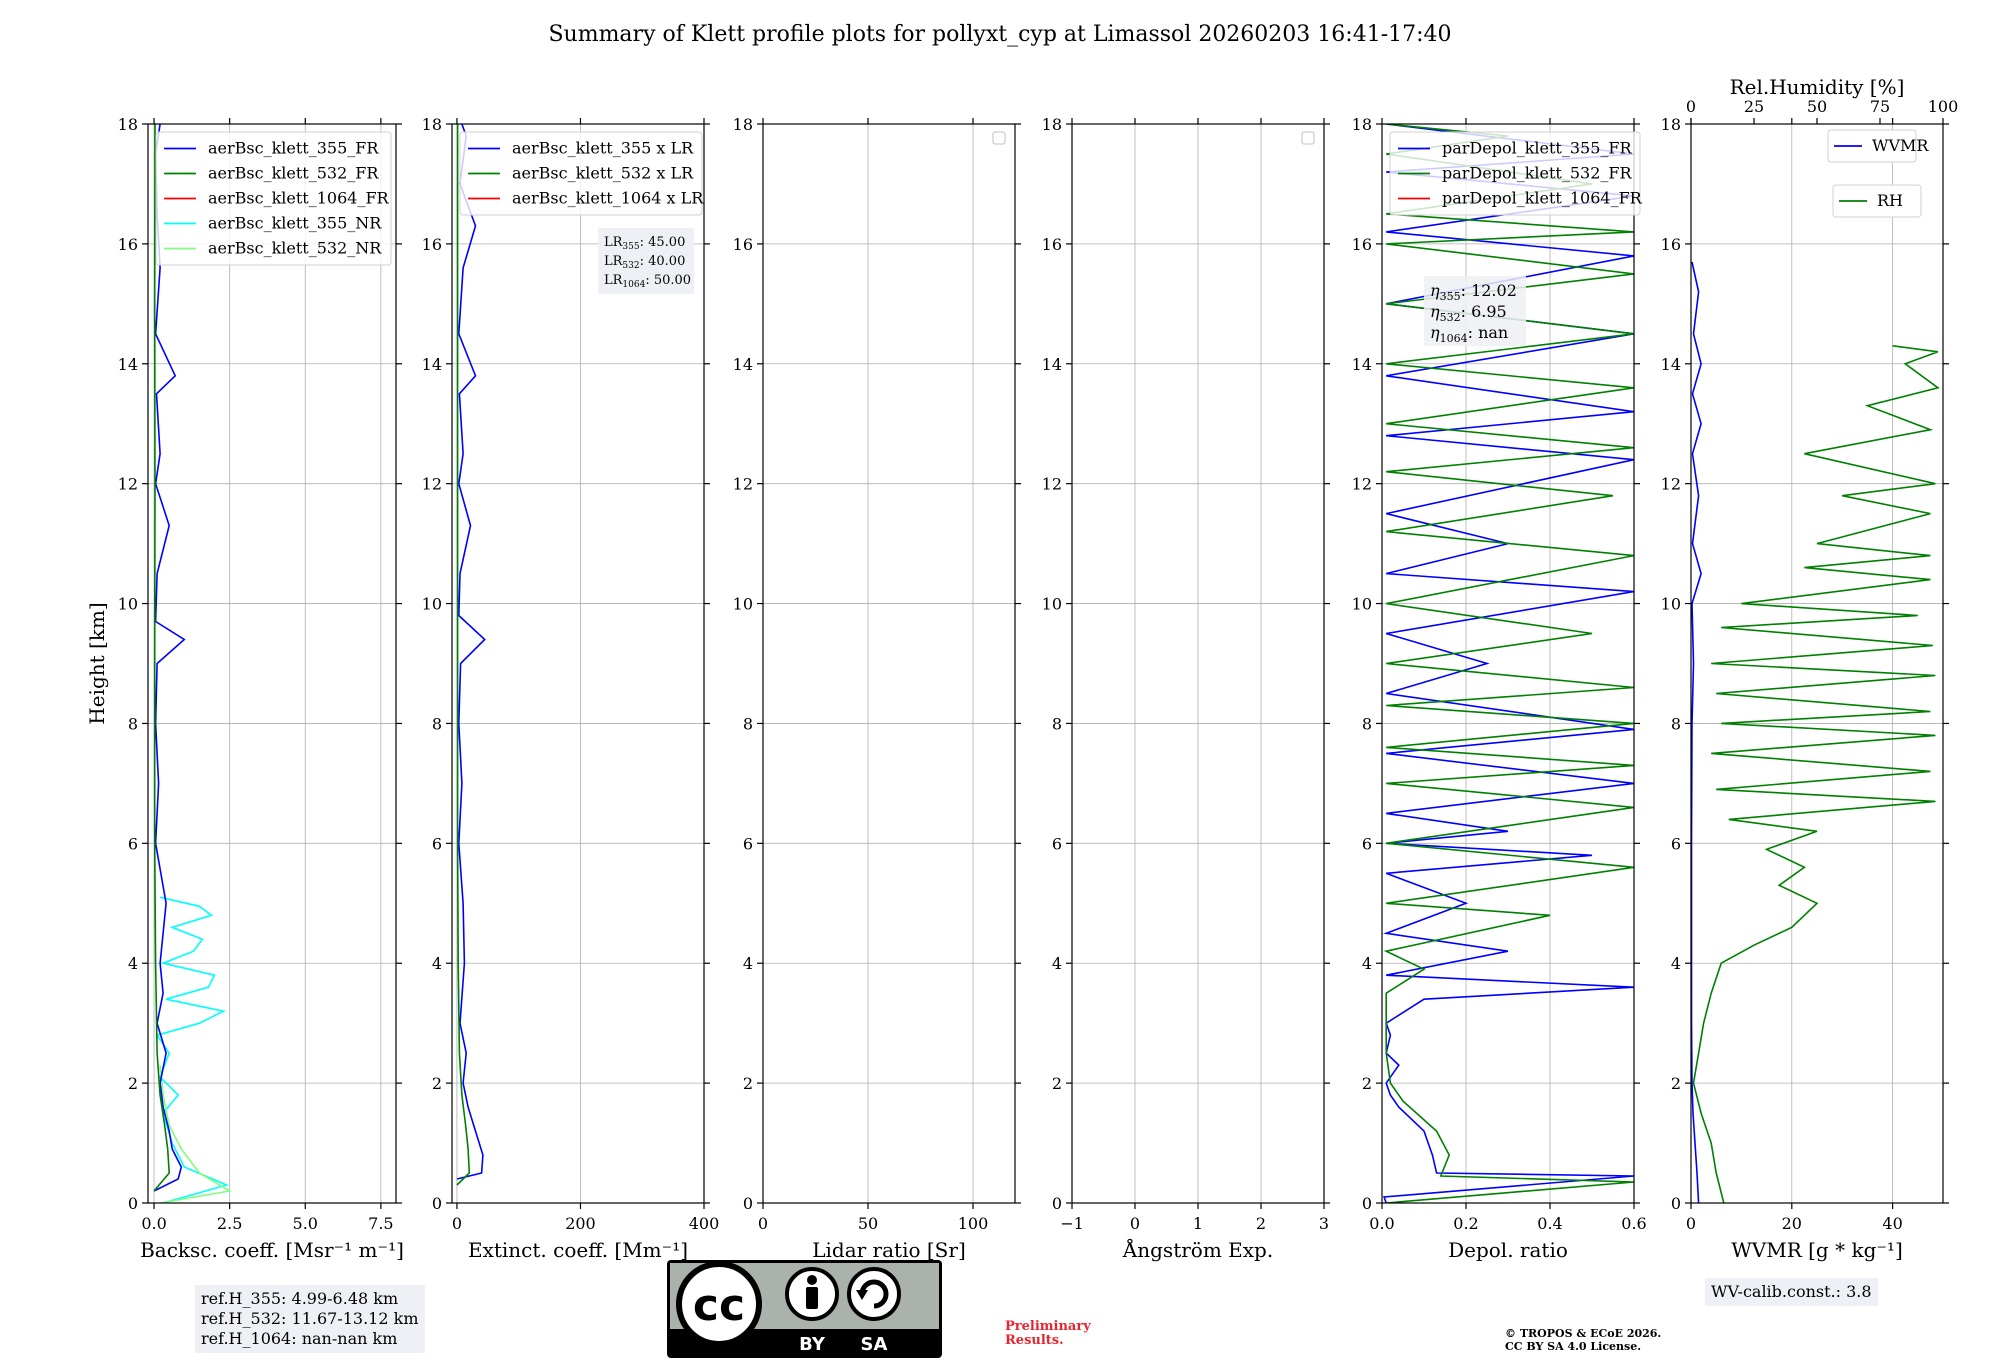 The image size is (2000, 1360). I want to click on wv-calib-box: WV-calib.const.: 3.8, so click(1791, 1292).